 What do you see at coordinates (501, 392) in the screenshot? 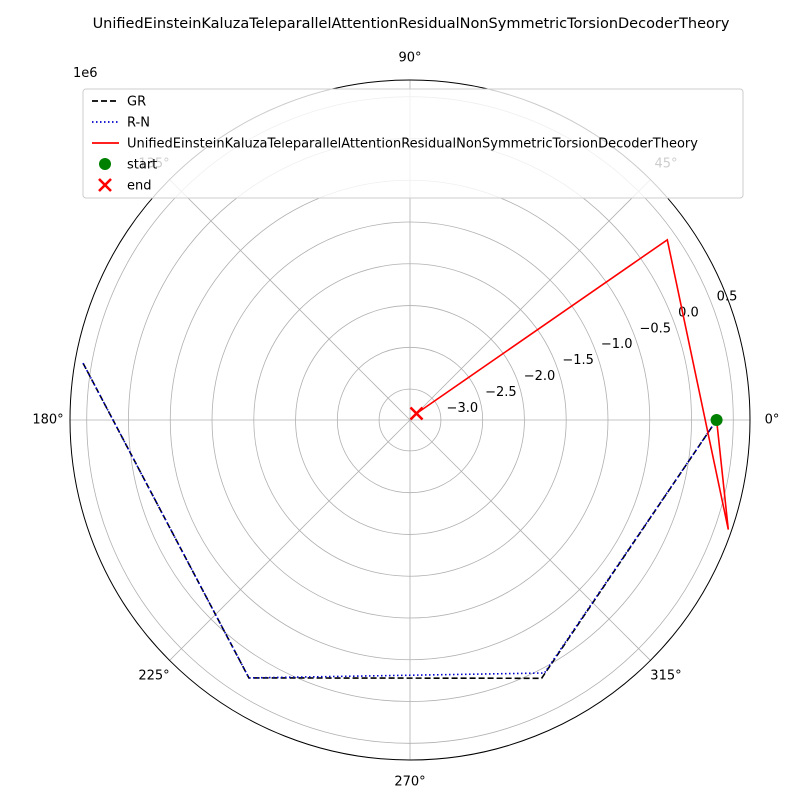
I see `radial-tick-label: −2.5` at bounding box center [501, 392].